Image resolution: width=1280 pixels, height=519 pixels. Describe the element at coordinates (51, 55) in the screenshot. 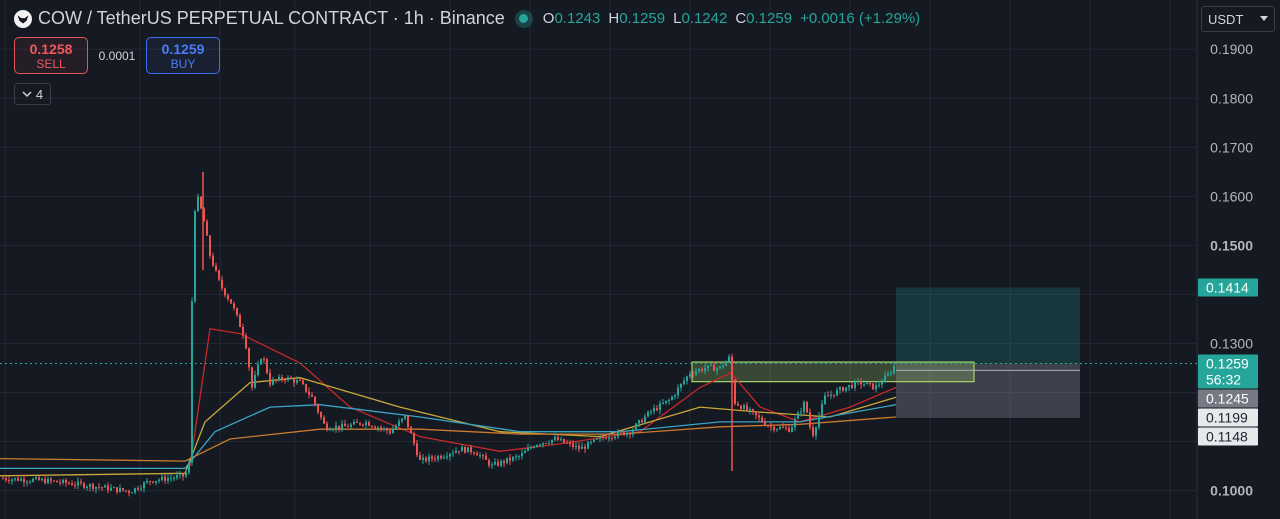

I see `sell-button: 0.1258 SELL` at that location.